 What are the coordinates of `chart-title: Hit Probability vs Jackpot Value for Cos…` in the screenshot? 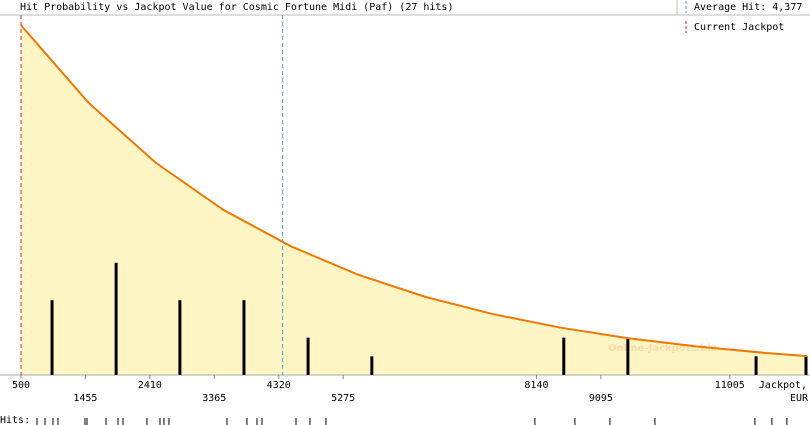 It's located at (236, 7).